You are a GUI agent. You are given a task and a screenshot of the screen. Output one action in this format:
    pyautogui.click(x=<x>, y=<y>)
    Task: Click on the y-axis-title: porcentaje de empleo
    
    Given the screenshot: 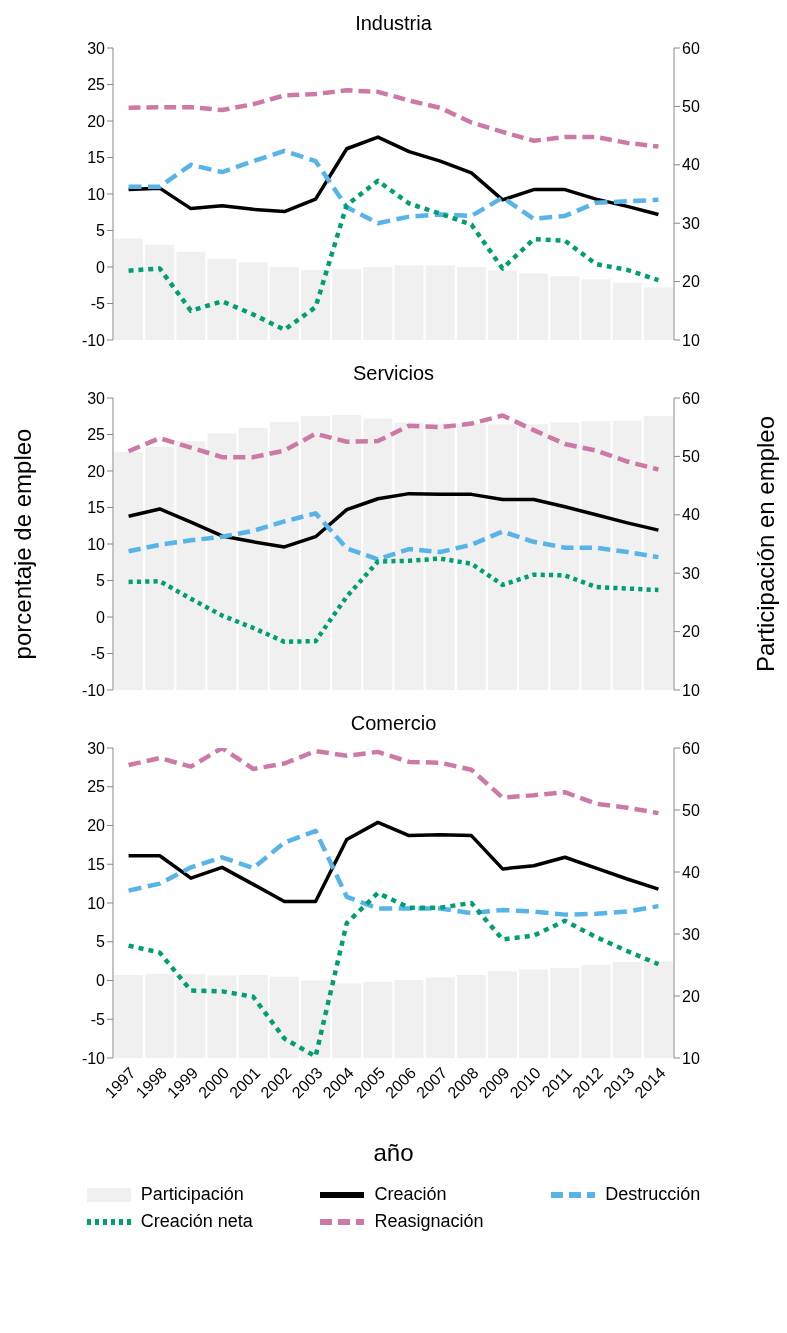 What is the action you would take?
    pyautogui.click(x=22, y=544)
    